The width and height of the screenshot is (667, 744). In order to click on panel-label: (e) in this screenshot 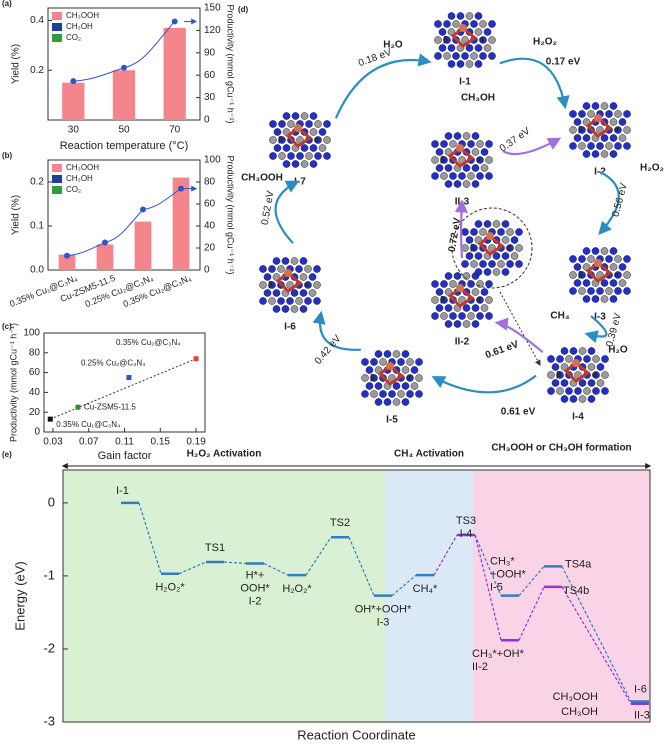, I will do `click(7, 454)`.